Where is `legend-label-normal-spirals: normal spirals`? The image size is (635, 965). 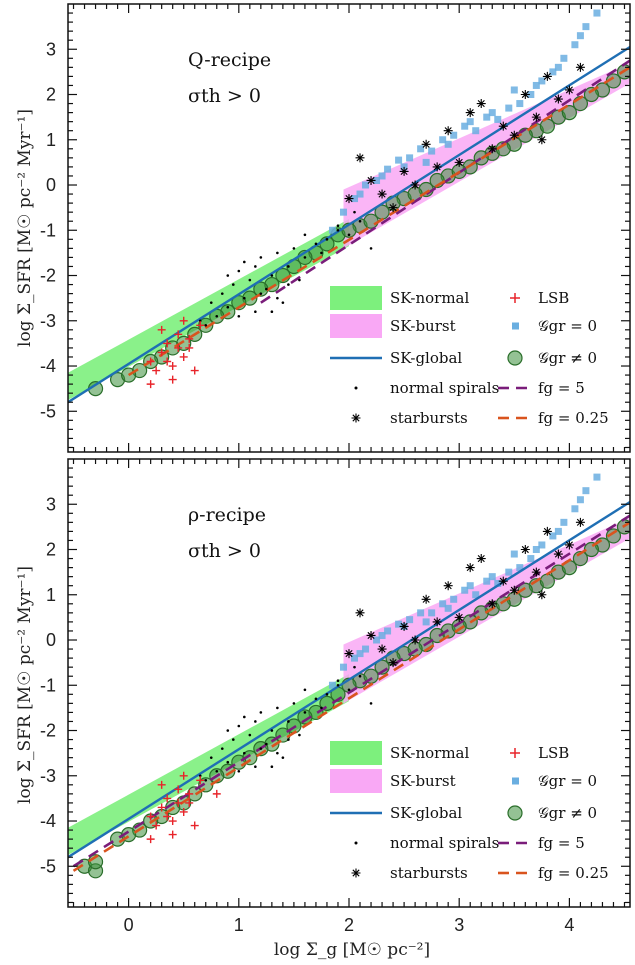 legend-label-normal-spirals: normal spirals is located at coordinates (444, 388).